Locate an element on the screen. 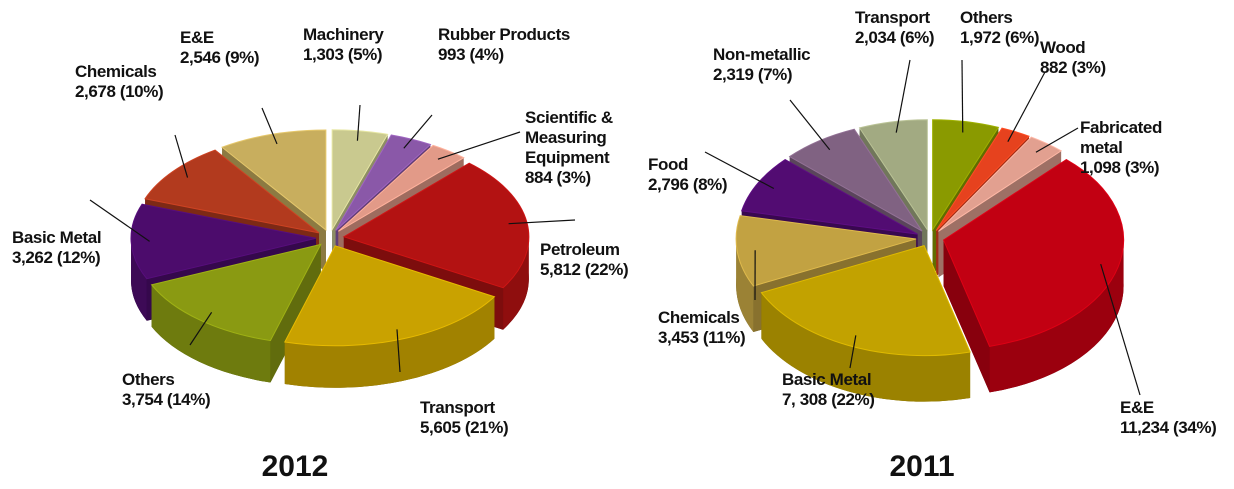 The height and width of the screenshot is (489, 1234). data-label: Others 1,972 (6%) is located at coordinates (1000, 28).